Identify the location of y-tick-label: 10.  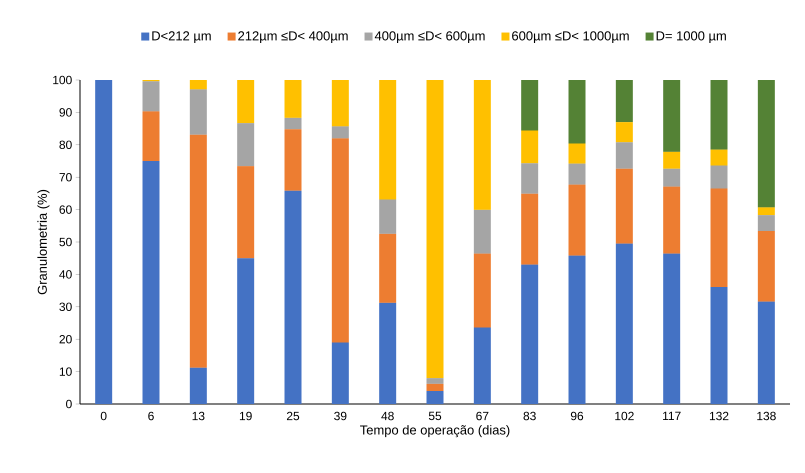
(66, 371).